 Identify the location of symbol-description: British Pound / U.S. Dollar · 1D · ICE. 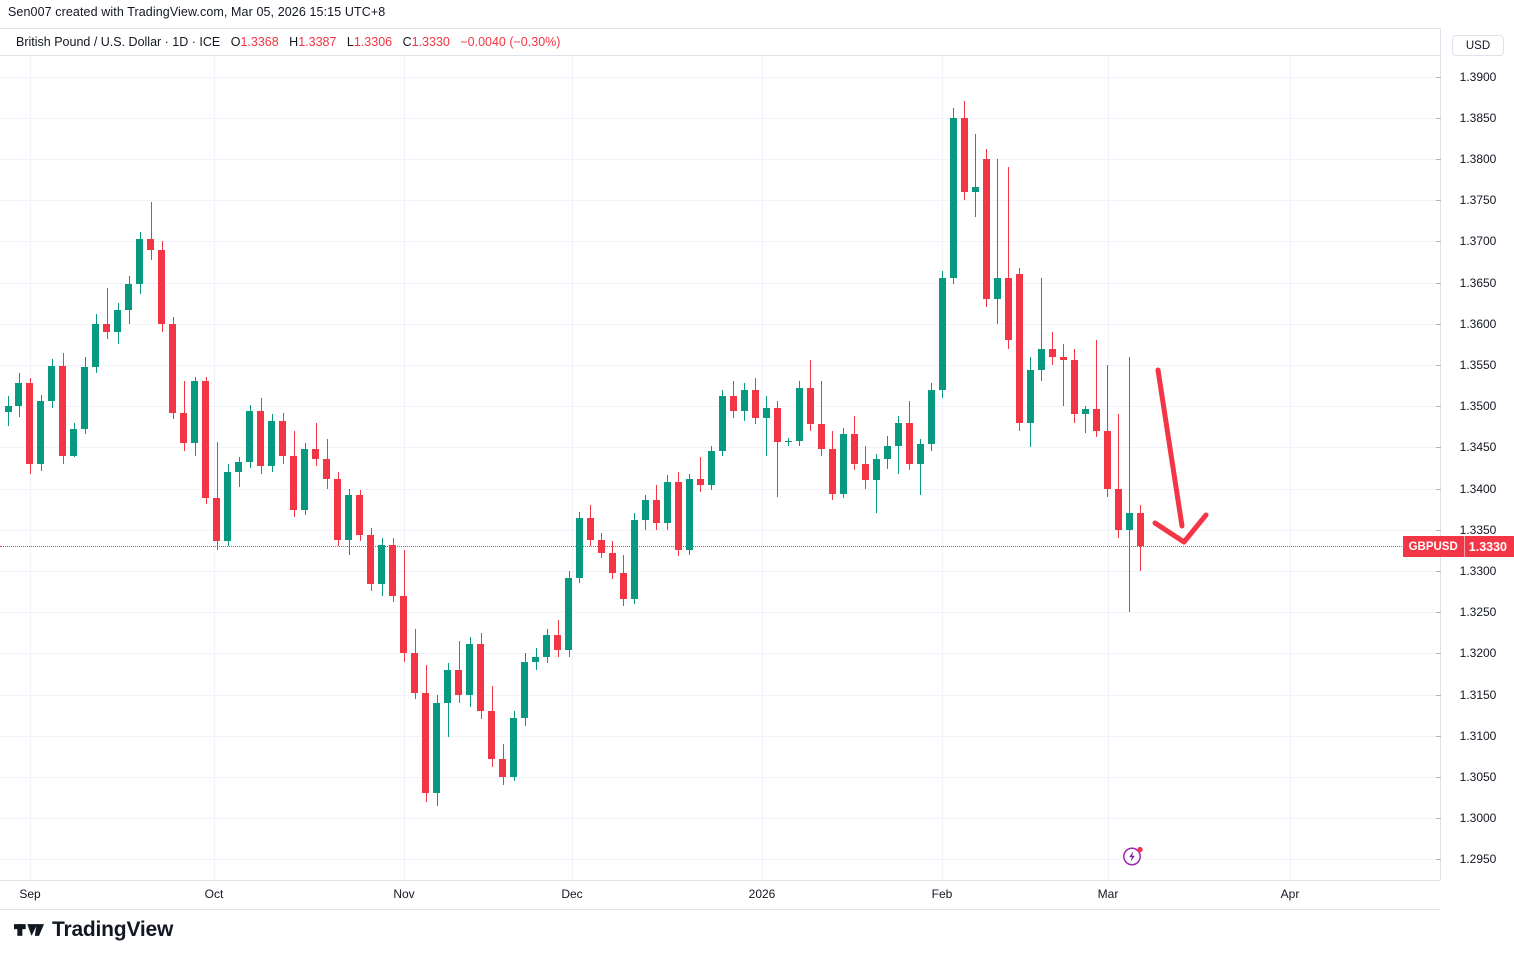
(118, 42).